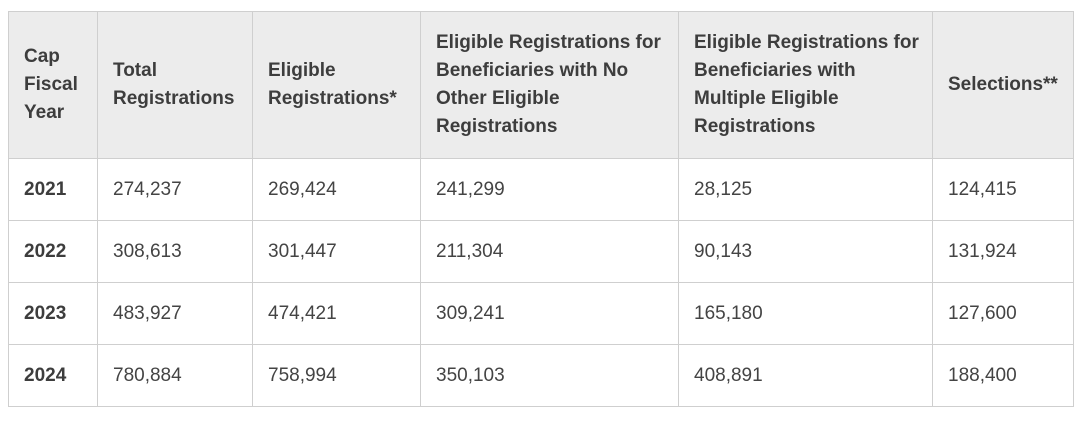 This screenshot has height=421, width=1080. What do you see at coordinates (175, 313) in the screenshot?
I see `cell-total-registrations: 483,927` at bounding box center [175, 313].